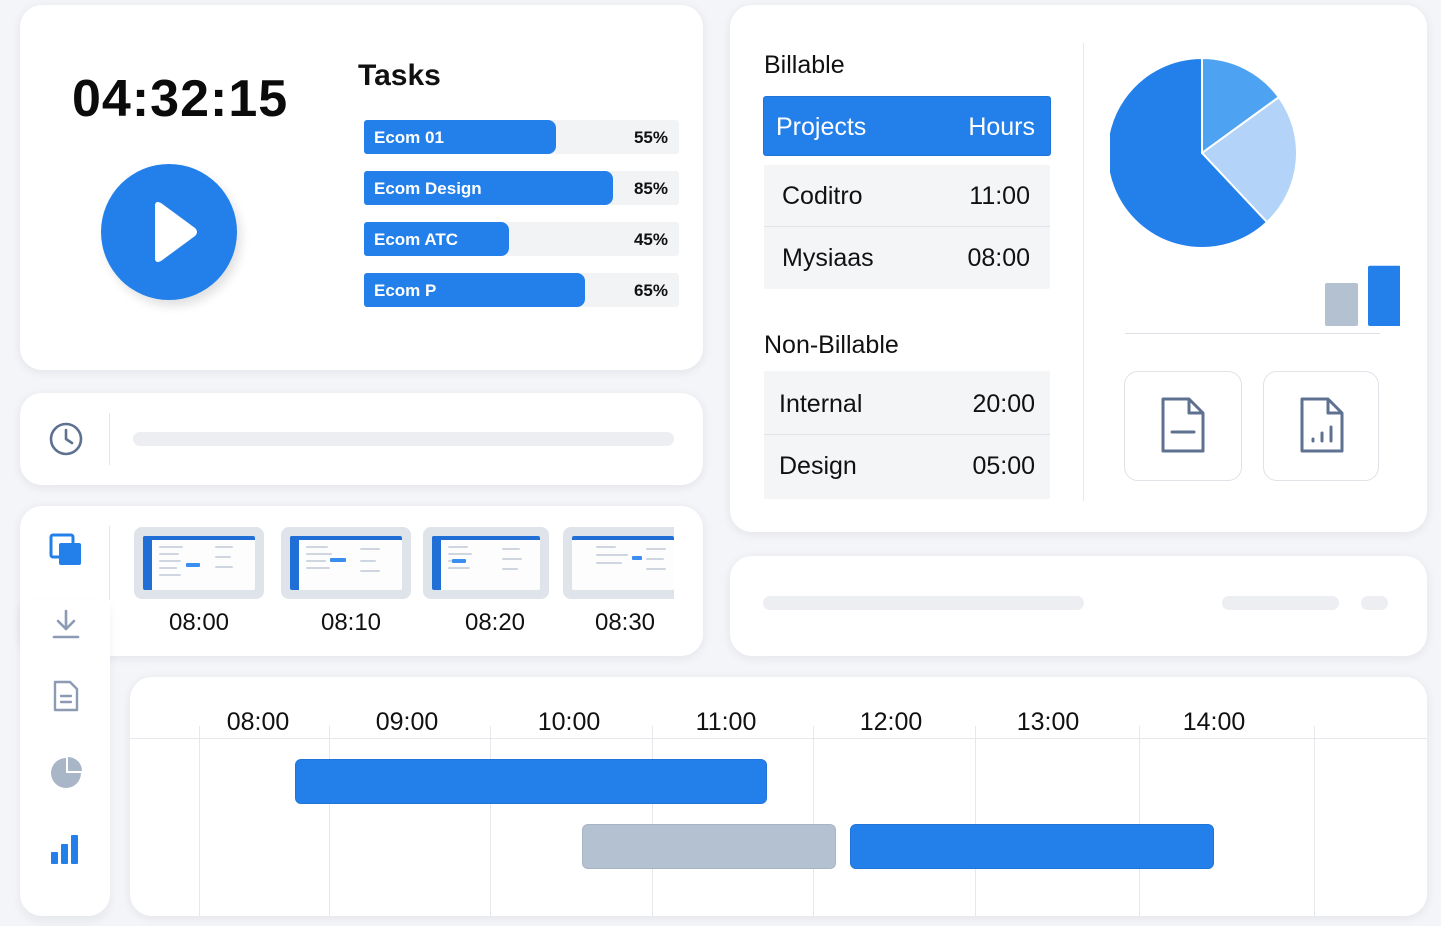 This screenshot has width=1441, height=926. What do you see at coordinates (176, 232) in the screenshot?
I see `play-icon` at bounding box center [176, 232].